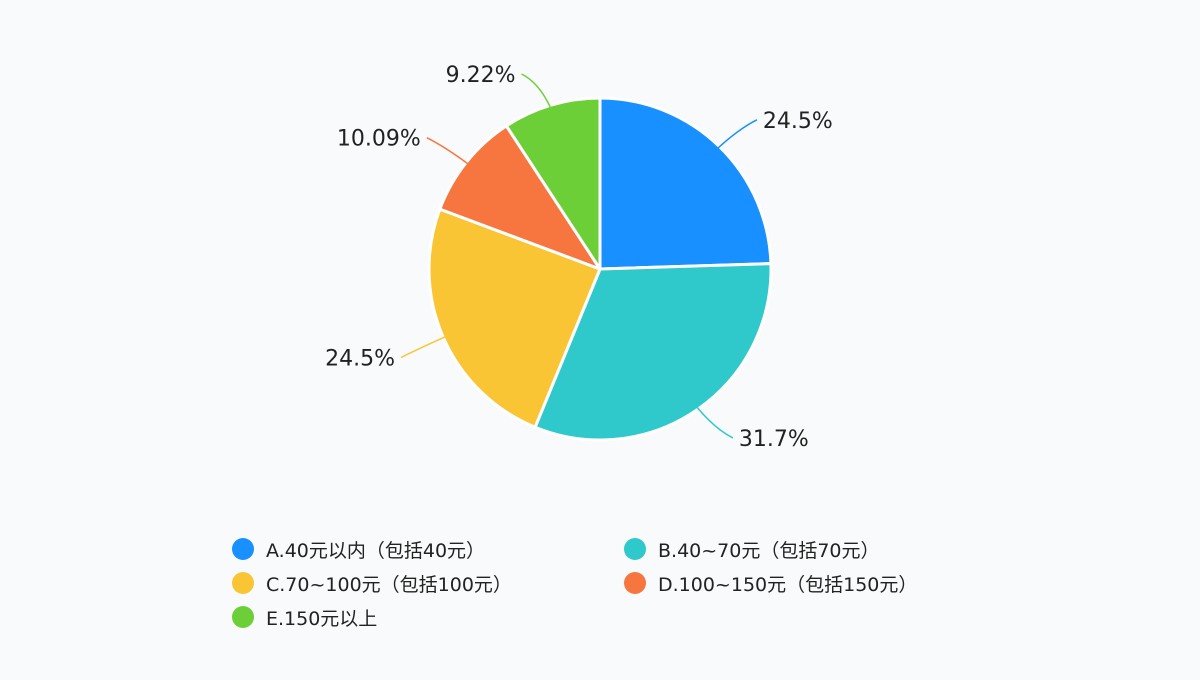  I want to click on leader-line-b, so click(708, 414).